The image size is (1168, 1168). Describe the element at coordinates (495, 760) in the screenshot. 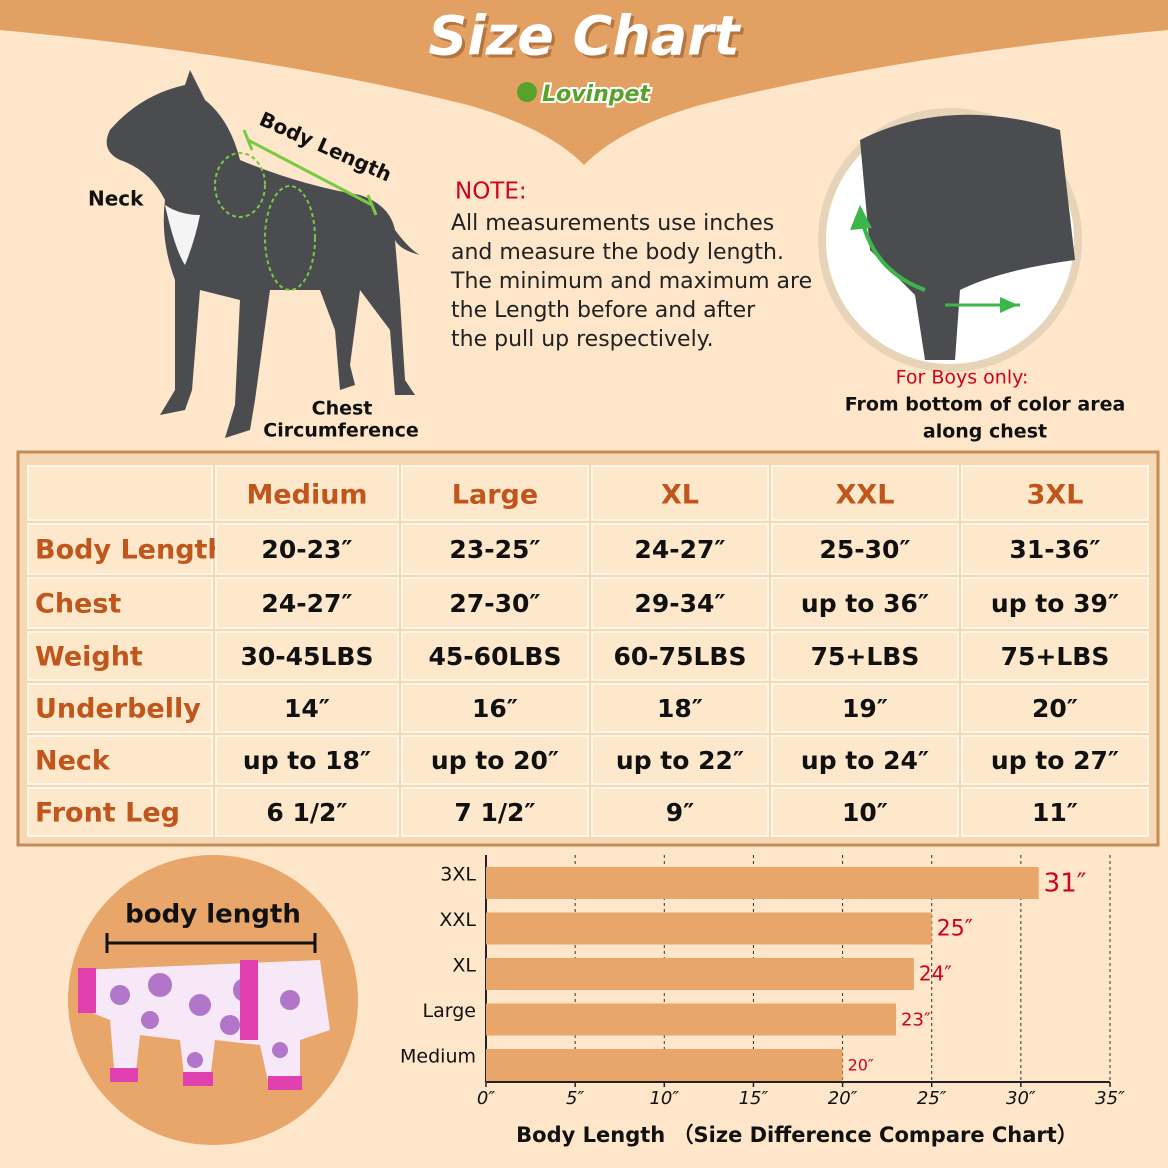

I see `table-value: up to 20″` at that location.